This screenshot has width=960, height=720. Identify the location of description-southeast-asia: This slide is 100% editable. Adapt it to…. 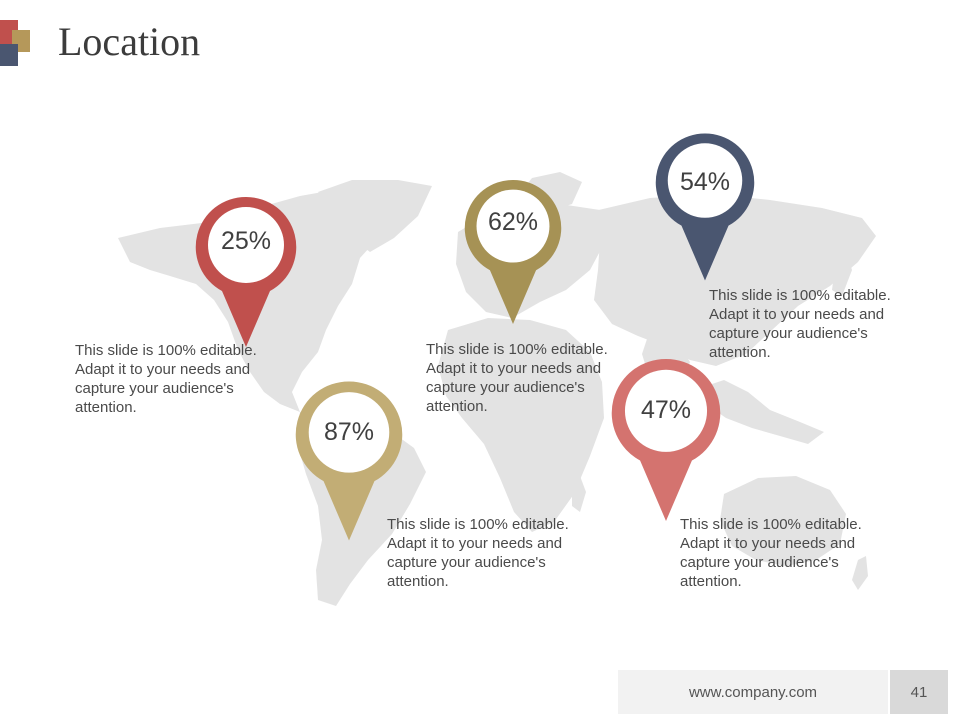
(771, 553).